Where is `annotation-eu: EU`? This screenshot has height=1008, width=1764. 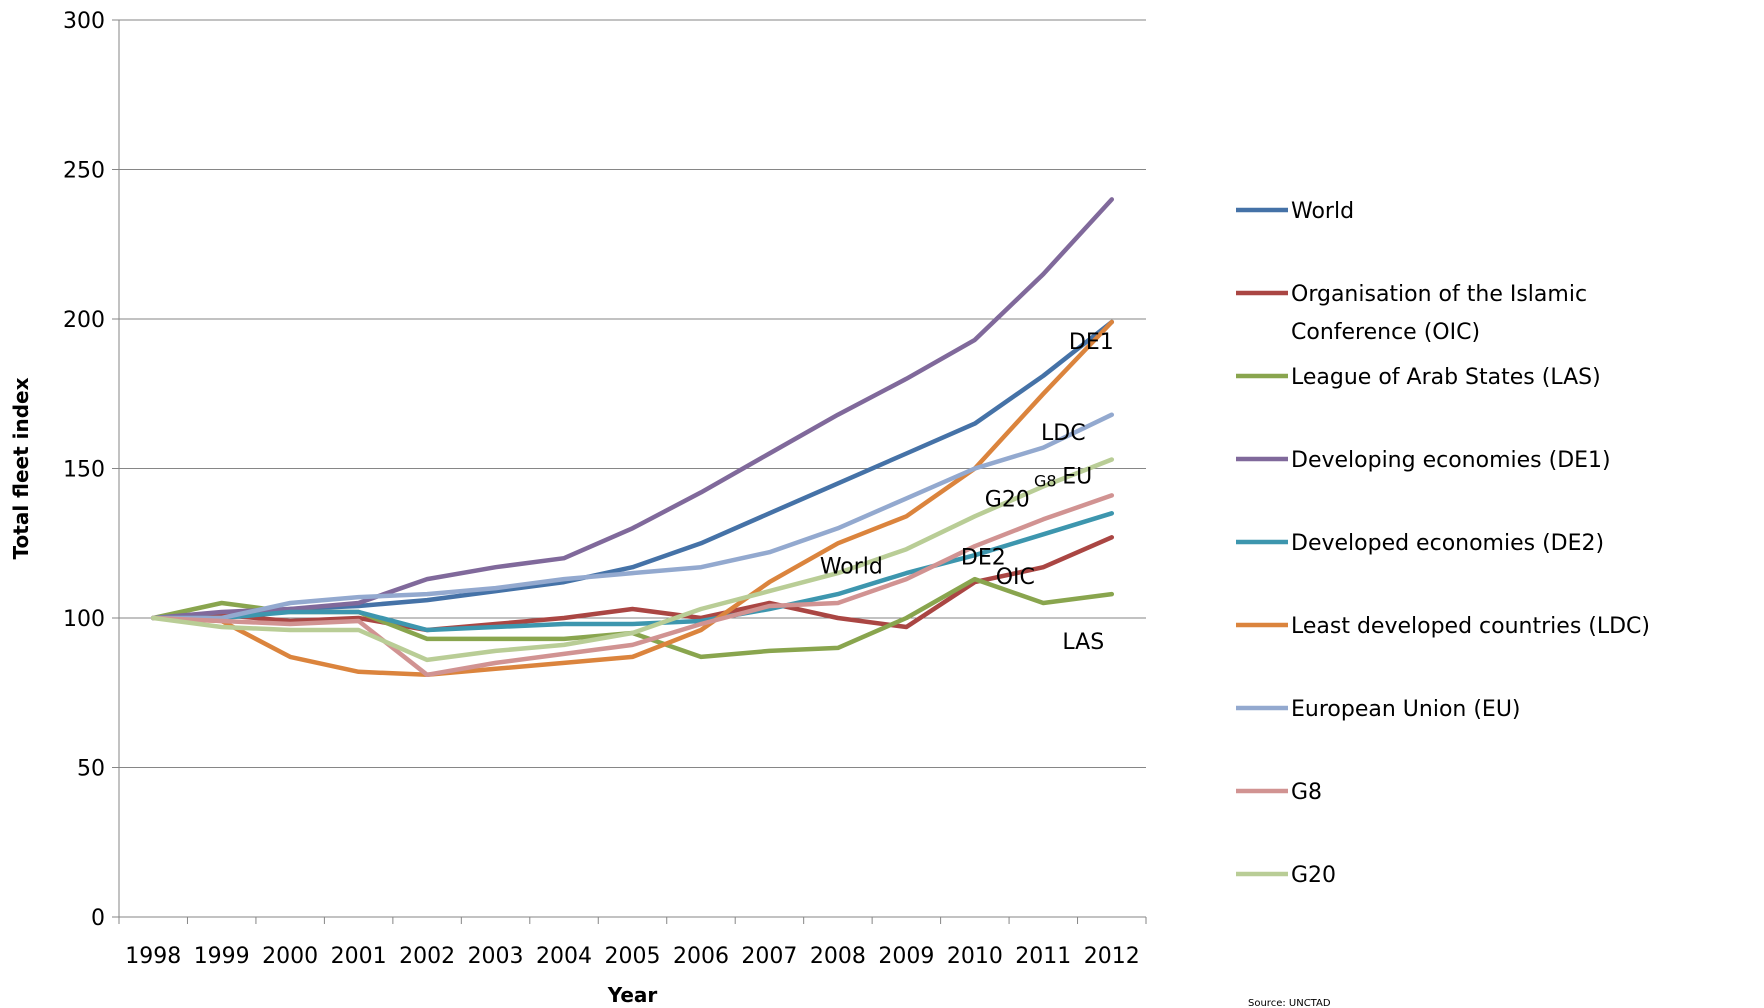 annotation-eu: EU is located at coordinates (1077, 477).